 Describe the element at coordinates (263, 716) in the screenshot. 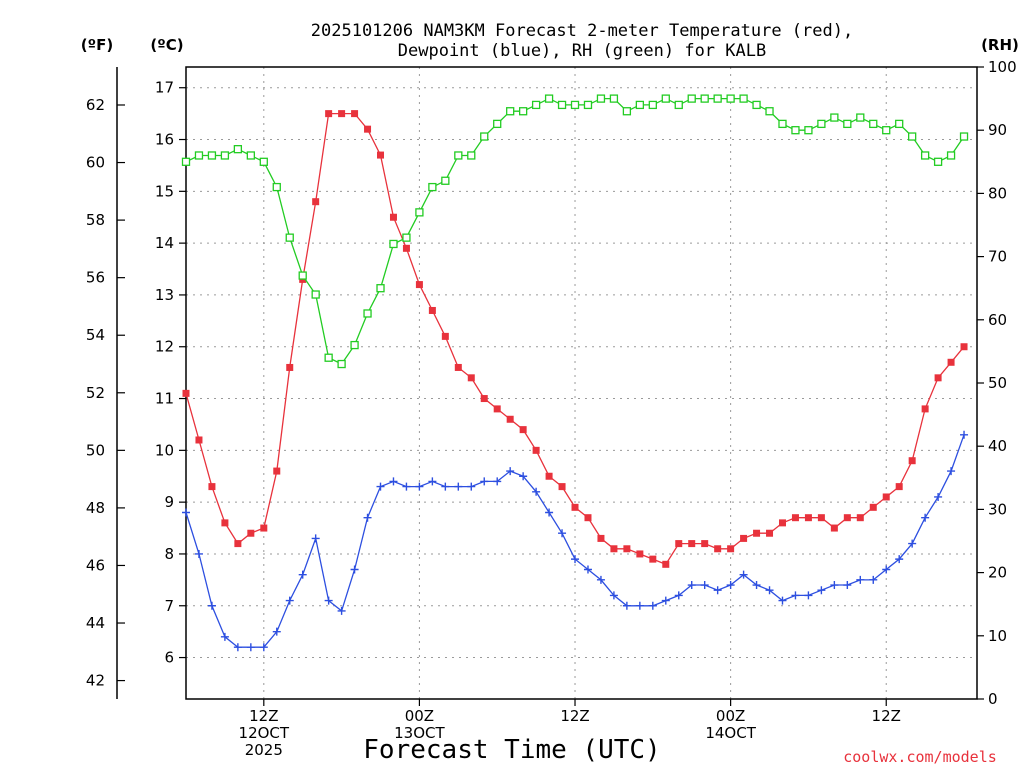

I see `time-tick-label: 12Z` at that location.